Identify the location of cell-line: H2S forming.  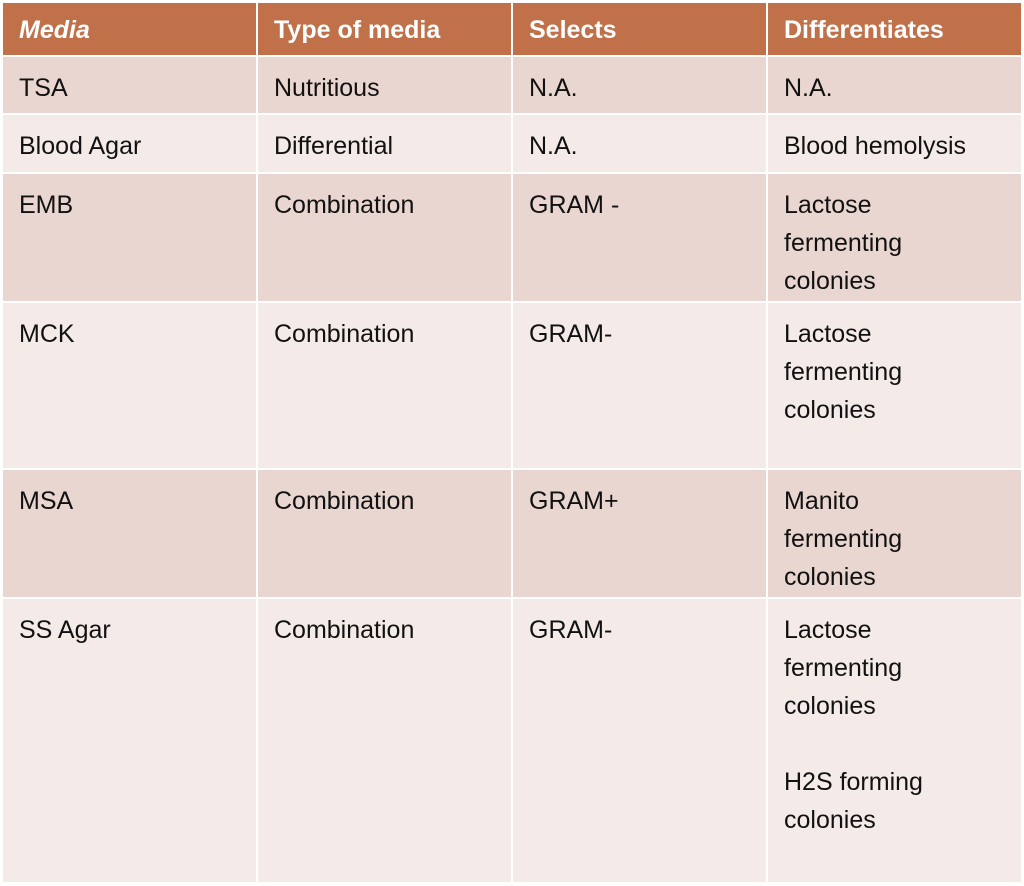
(853, 781).